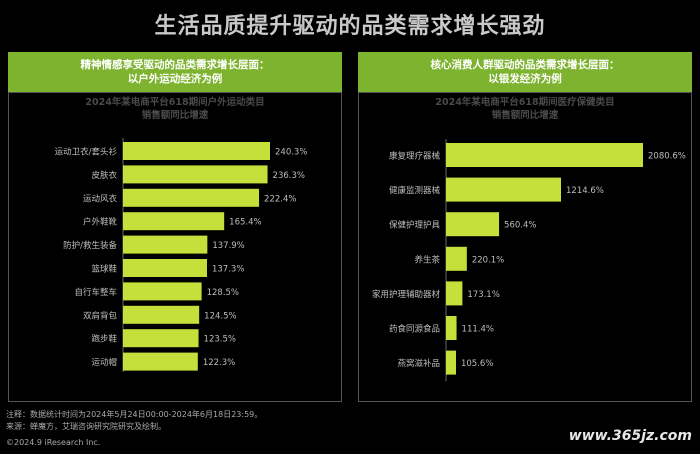  Describe the element at coordinates (630, 436) in the screenshot. I see `watermark: www.365jz.com` at that location.